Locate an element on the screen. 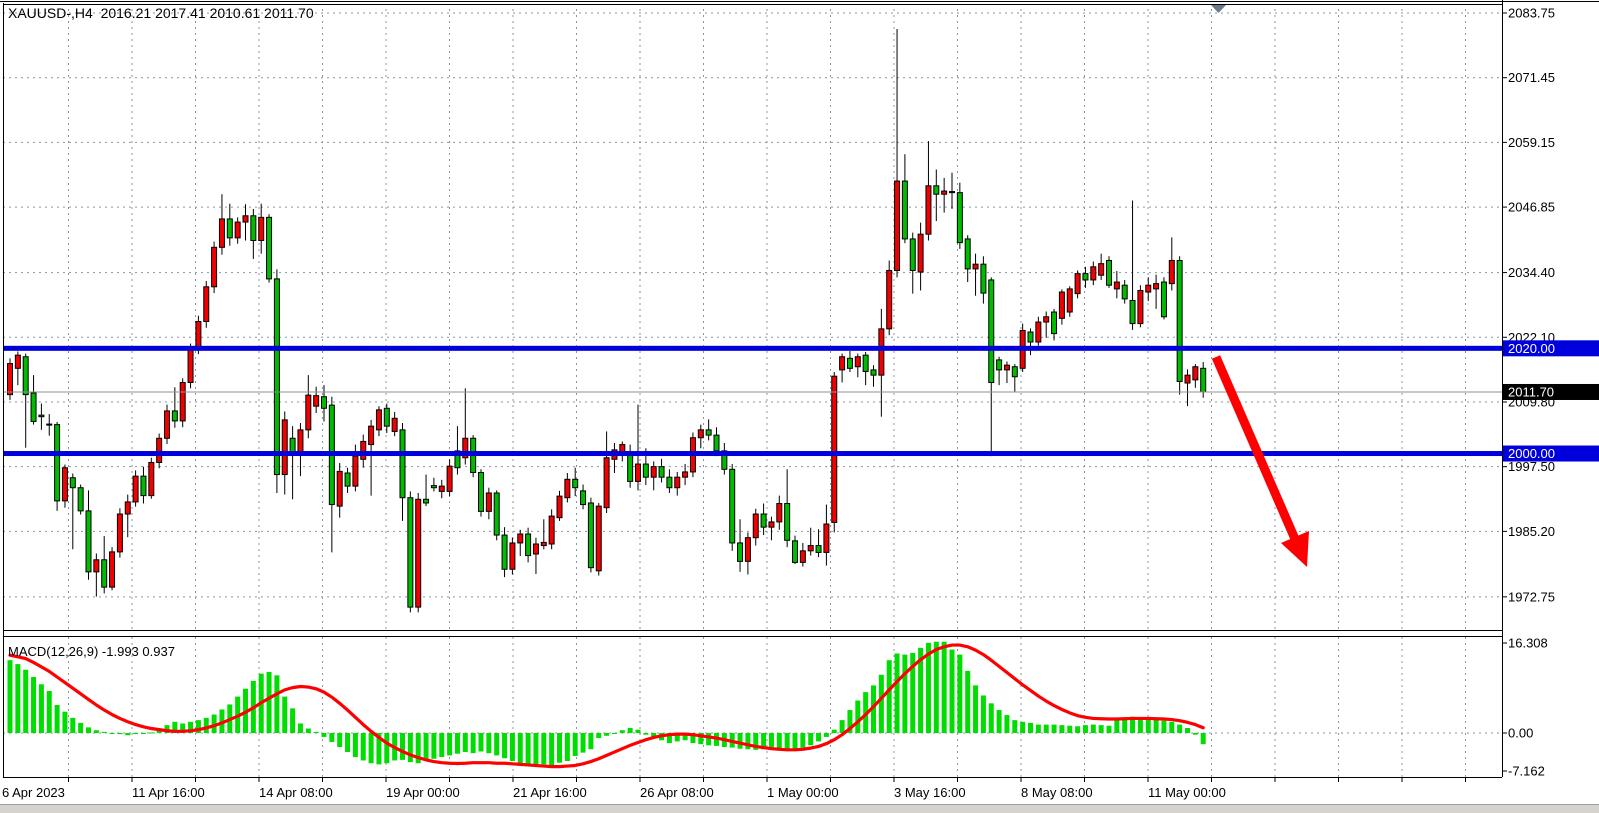 The image size is (1599, 813). macd-axis-label: -7.162 is located at coordinates (1526, 771).